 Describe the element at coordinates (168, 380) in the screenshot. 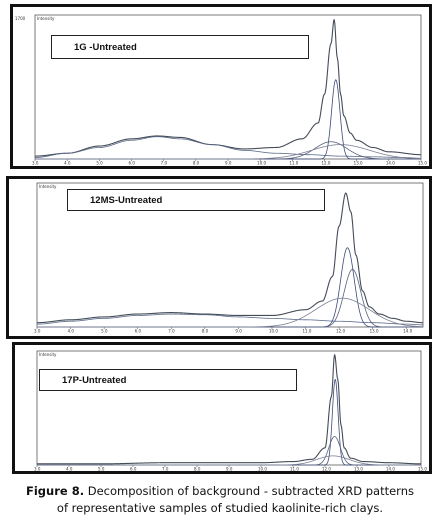

I see `panel-3-title: 17P-Untreated` at that location.